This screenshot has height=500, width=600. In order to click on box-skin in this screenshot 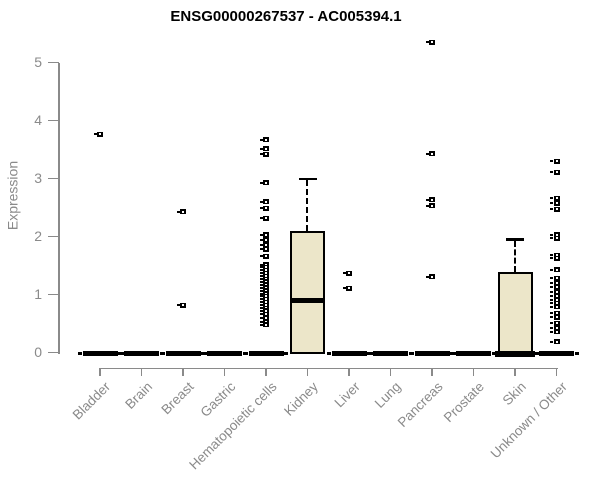, I will do `click(515, 313)`.